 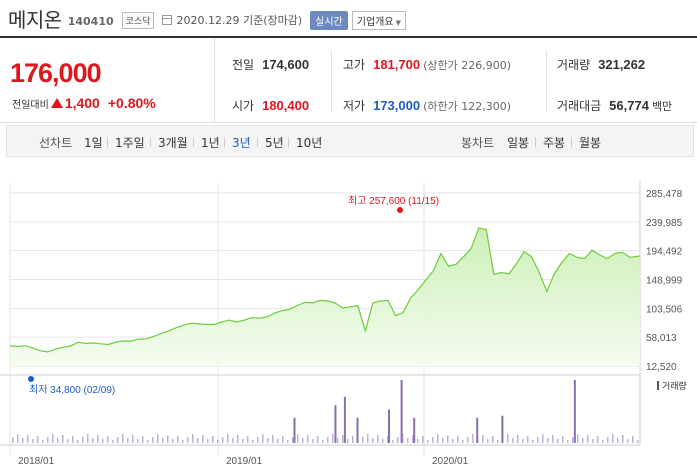 I want to click on prev-close-value: 174,600, so click(x=286, y=64).